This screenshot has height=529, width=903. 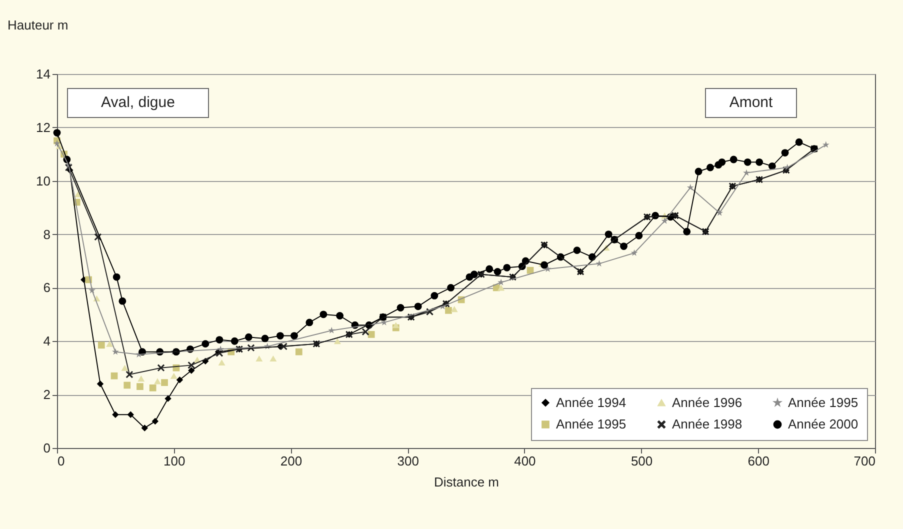 I want to click on y-axis-title: Hauteur m, so click(x=38, y=25).